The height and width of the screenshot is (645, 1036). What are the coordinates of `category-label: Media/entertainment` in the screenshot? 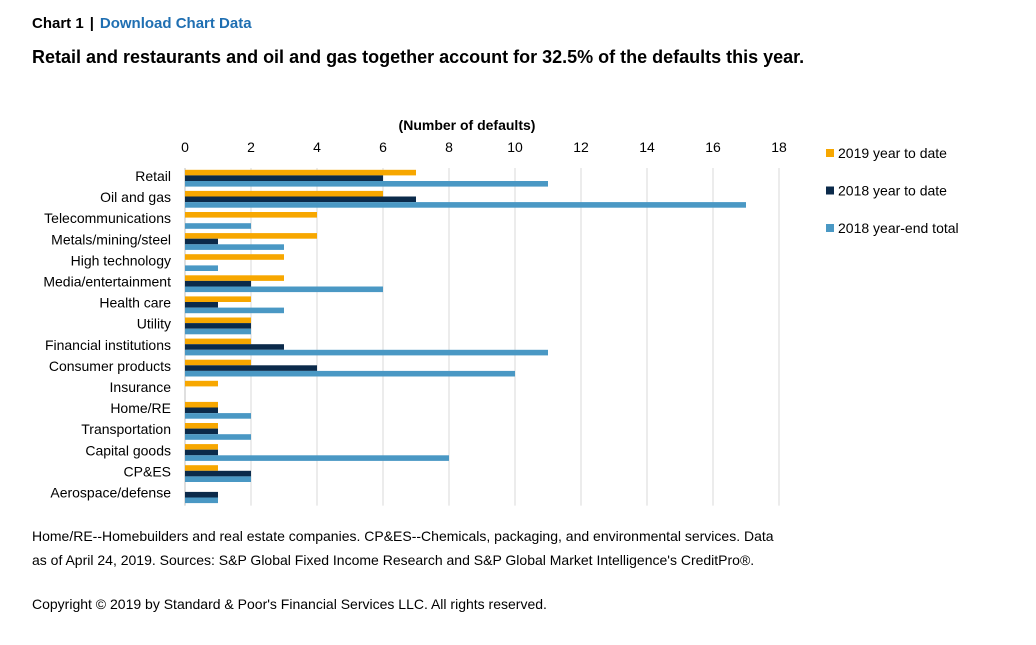 It's located at (107, 282).